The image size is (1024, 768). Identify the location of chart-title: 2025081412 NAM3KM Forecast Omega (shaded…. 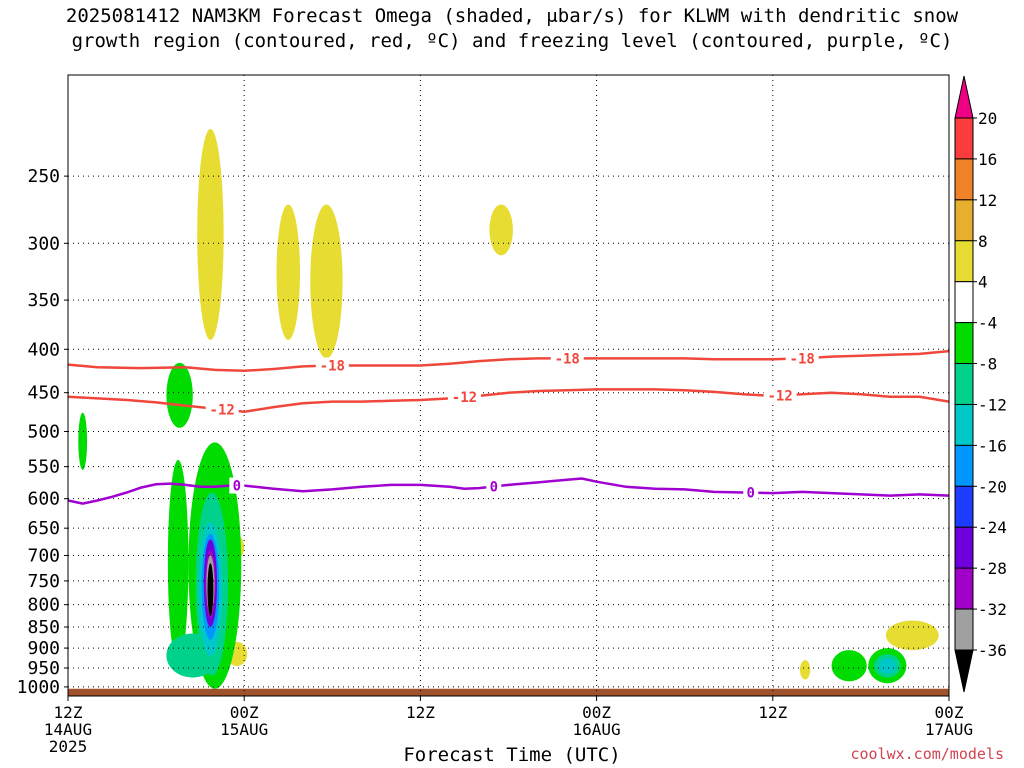
(512, 29).